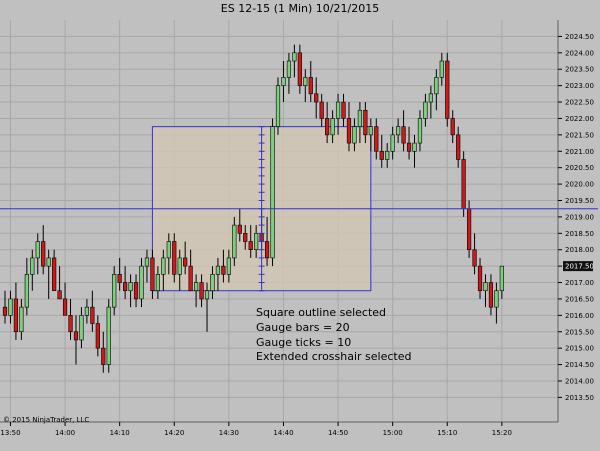 The image size is (600, 451). I want to click on annotation-line-4: Extended crosshair selected, so click(333, 356).